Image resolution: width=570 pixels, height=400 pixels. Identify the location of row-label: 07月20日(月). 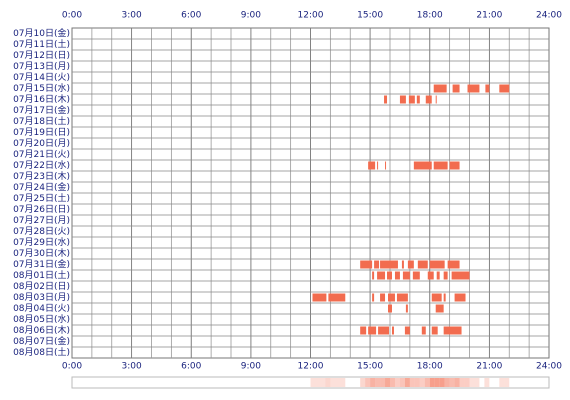
(41, 143).